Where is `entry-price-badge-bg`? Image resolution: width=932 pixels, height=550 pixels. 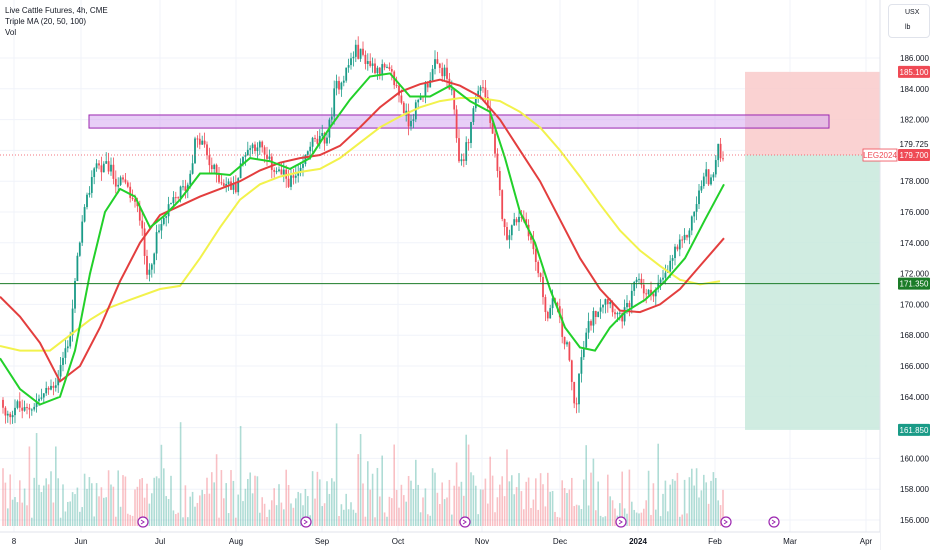 entry-price-badge-bg is located at coordinates (914, 155).